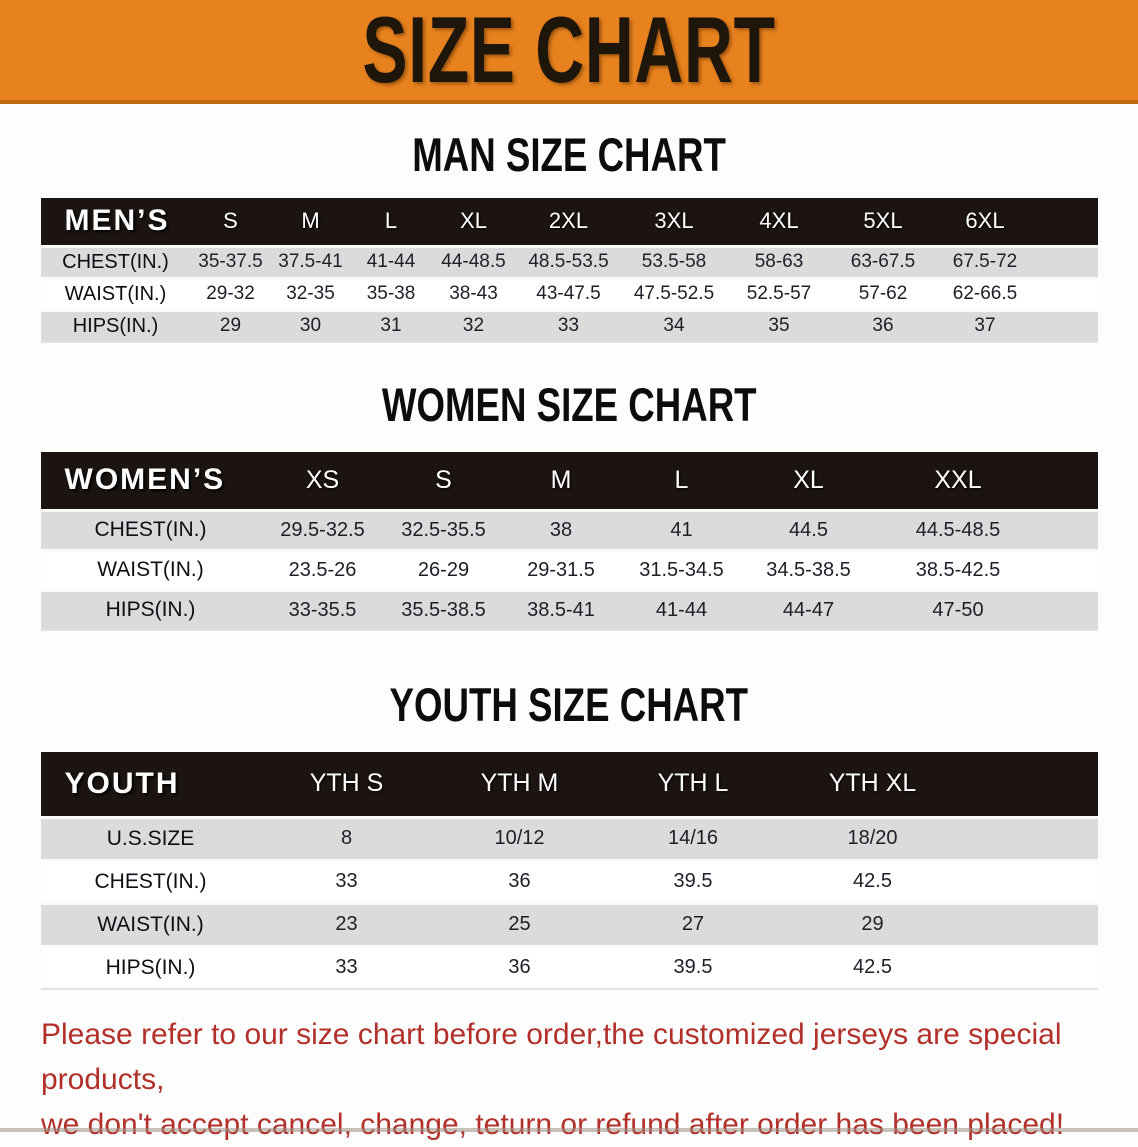  What do you see at coordinates (443, 529) in the screenshot?
I see `value-cell: 32.5-35.5` at bounding box center [443, 529].